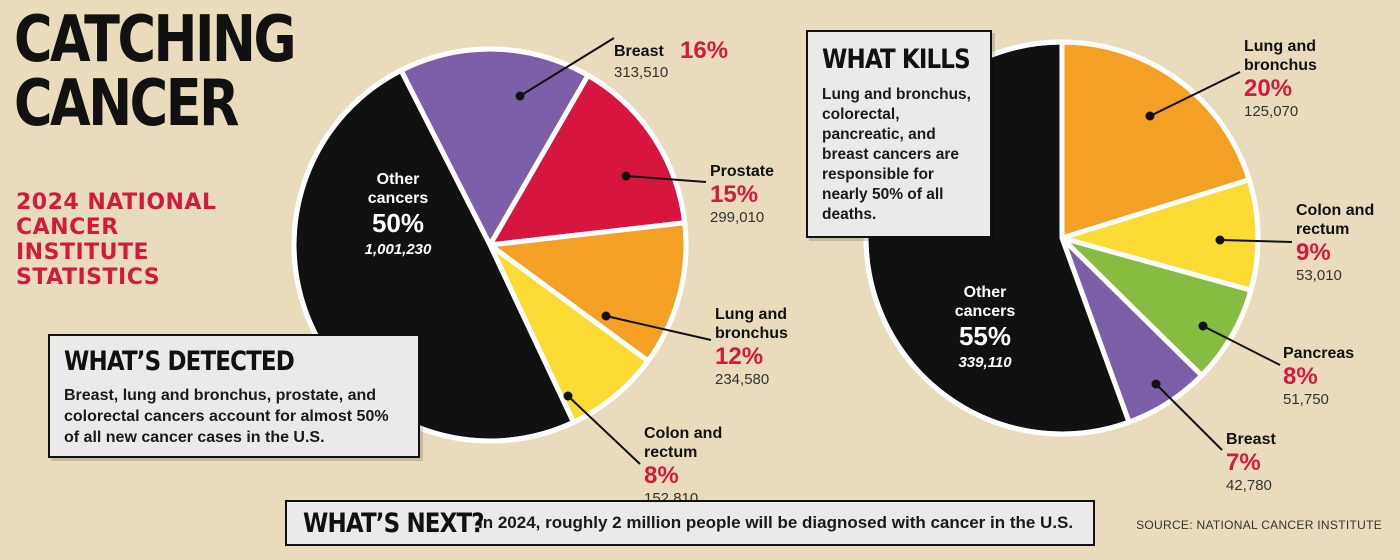 The image size is (1400, 560). What do you see at coordinates (742, 379) in the screenshot?
I see `slice-label-value: 234,580` at bounding box center [742, 379].